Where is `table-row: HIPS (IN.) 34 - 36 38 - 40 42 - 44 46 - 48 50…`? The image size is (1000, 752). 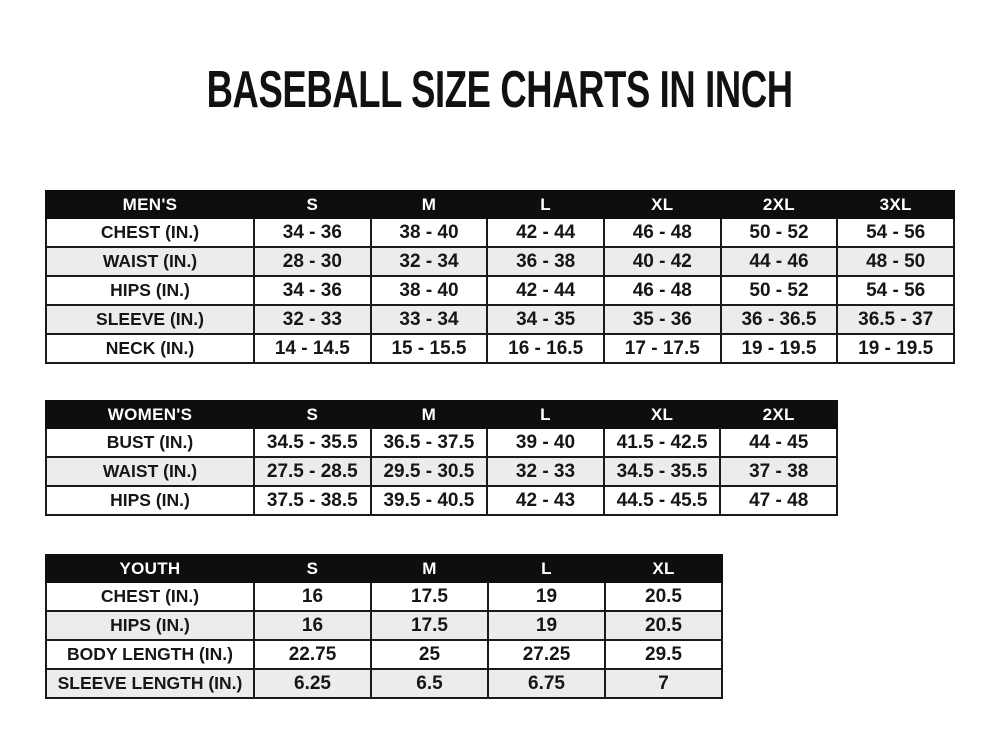 table-row: HIPS (IN.) 34 - 36 38 - 40 42 - 44 46 - 48 50… is located at coordinates (500, 290).